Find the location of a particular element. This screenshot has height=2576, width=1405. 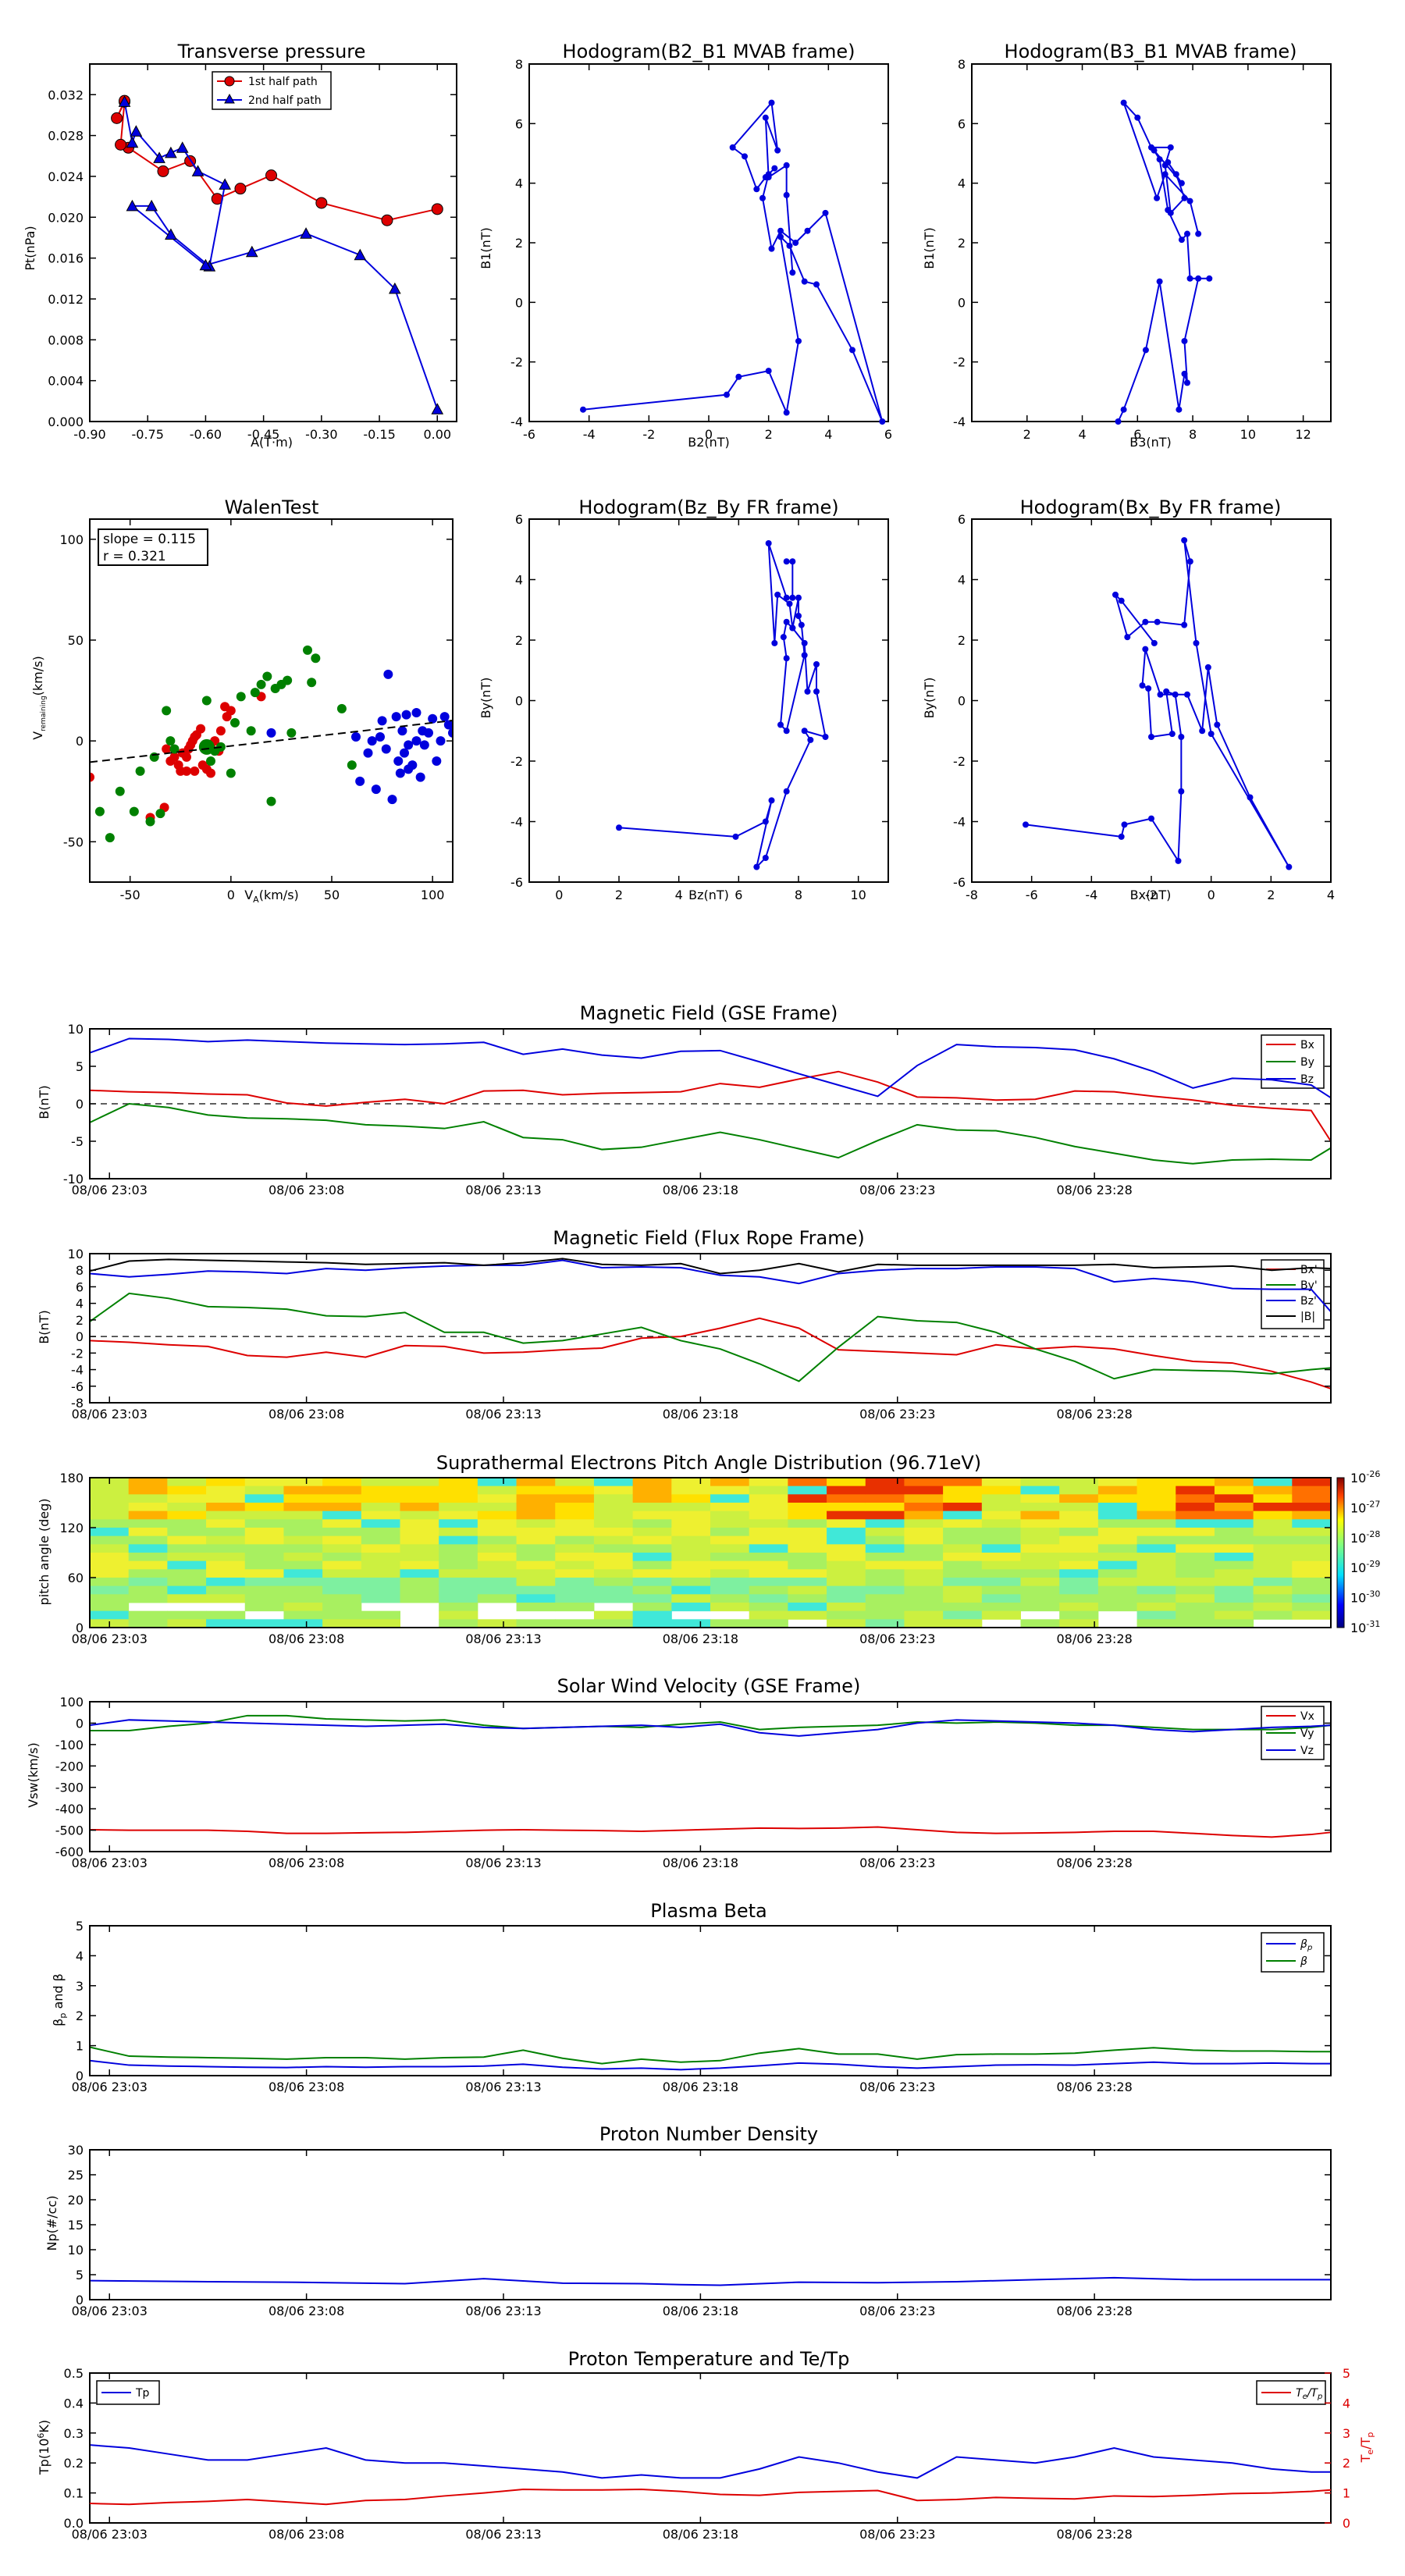

mag_gse-series-Bx is located at coordinates (711, 1106).